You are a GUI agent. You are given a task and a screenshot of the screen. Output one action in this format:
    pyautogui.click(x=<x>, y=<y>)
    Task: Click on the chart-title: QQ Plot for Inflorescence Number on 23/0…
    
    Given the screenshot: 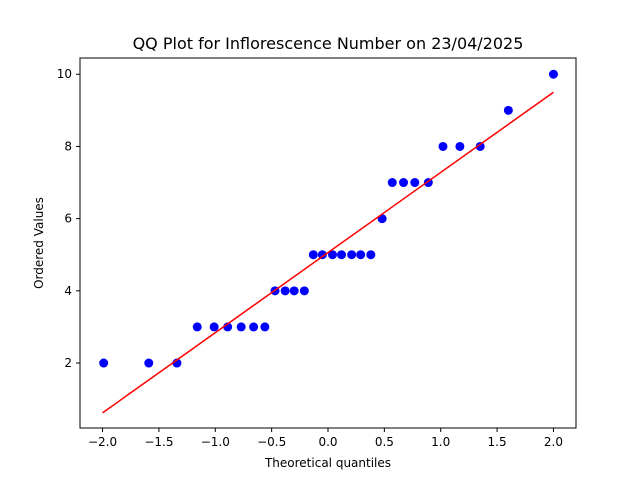 What is the action you would take?
    pyautogui.click(x=328, y=43)
    